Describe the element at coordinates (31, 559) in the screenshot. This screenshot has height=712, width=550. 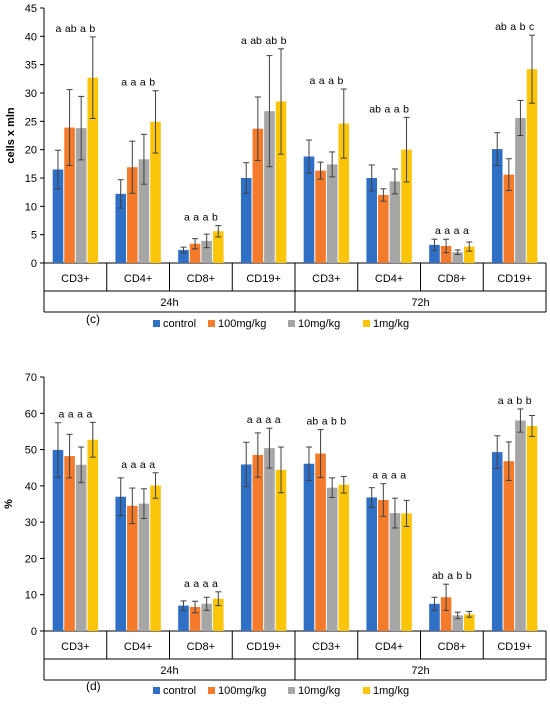
I see `y-tick-label: 20` at that location.